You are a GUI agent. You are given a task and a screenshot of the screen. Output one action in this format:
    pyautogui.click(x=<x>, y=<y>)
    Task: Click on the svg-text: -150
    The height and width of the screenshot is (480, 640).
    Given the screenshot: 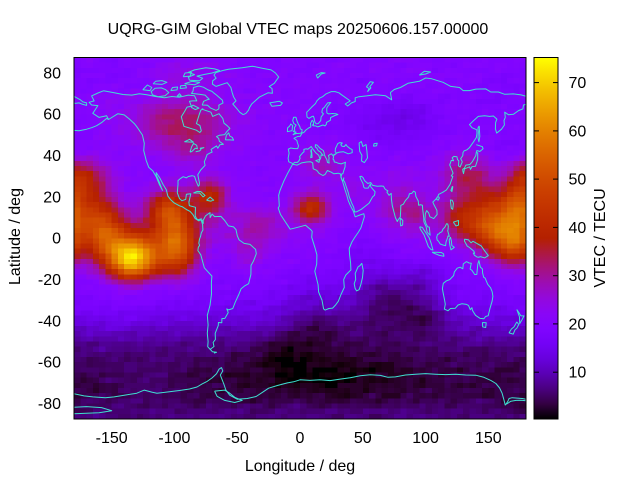 What is the action you would take?
    pyautogui.click(x=112, y=438)
    